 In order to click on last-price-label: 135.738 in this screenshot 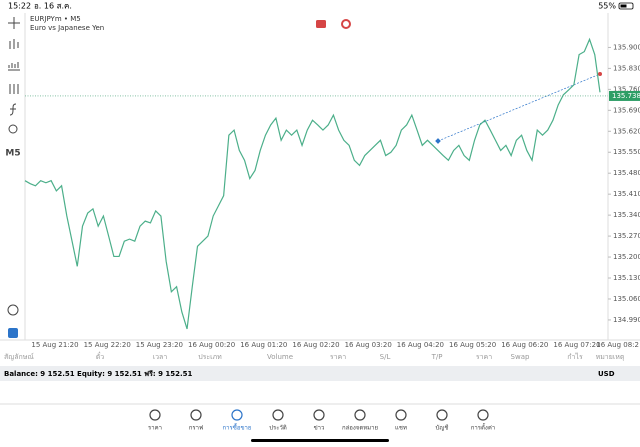, I will do `click(626, 96)`.